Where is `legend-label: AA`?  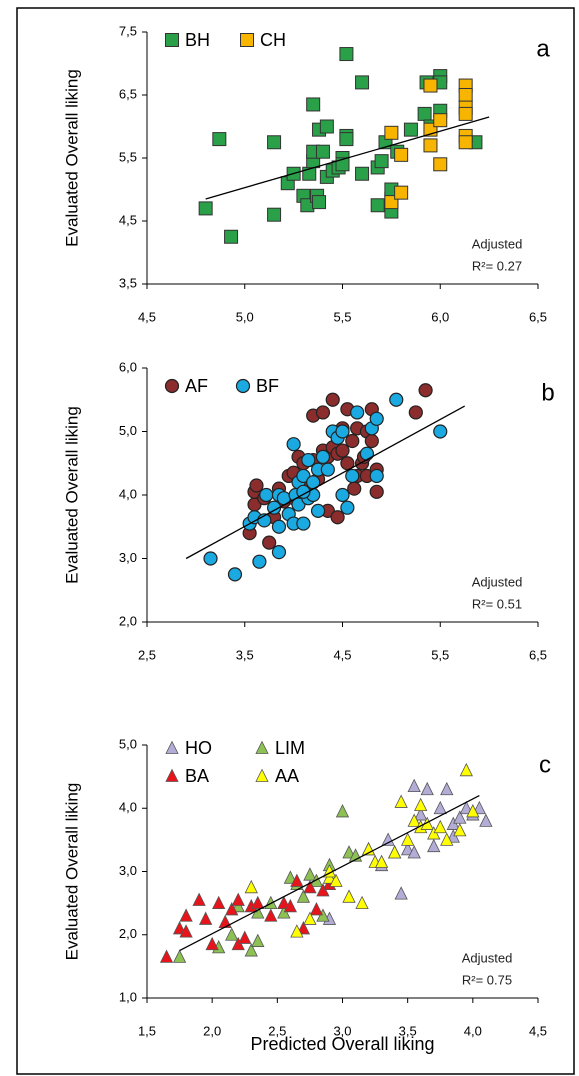 legend-label: AA is located at coordinates (287, 776).